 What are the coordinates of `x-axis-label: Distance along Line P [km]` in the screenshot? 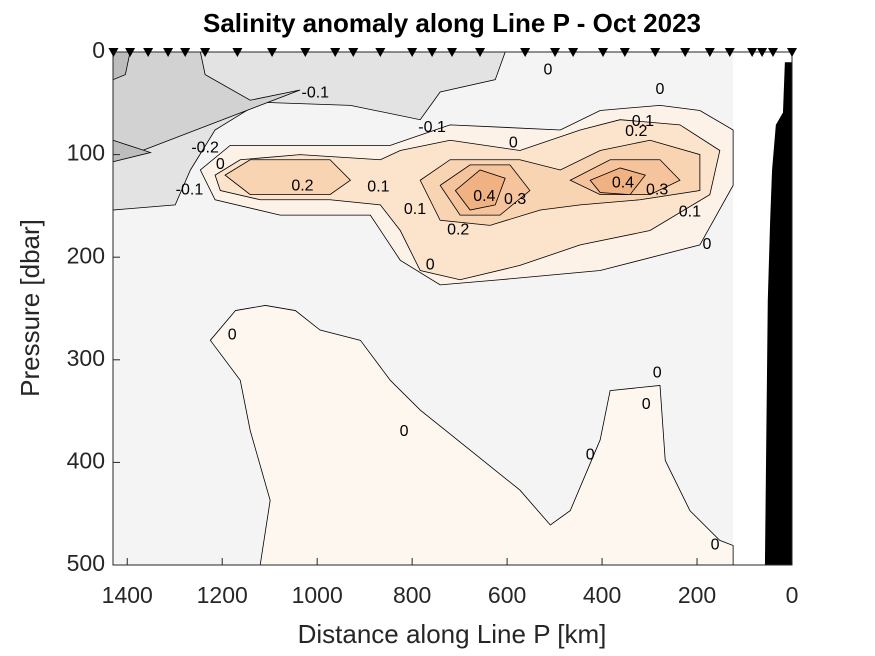 It's located at (452, 634).